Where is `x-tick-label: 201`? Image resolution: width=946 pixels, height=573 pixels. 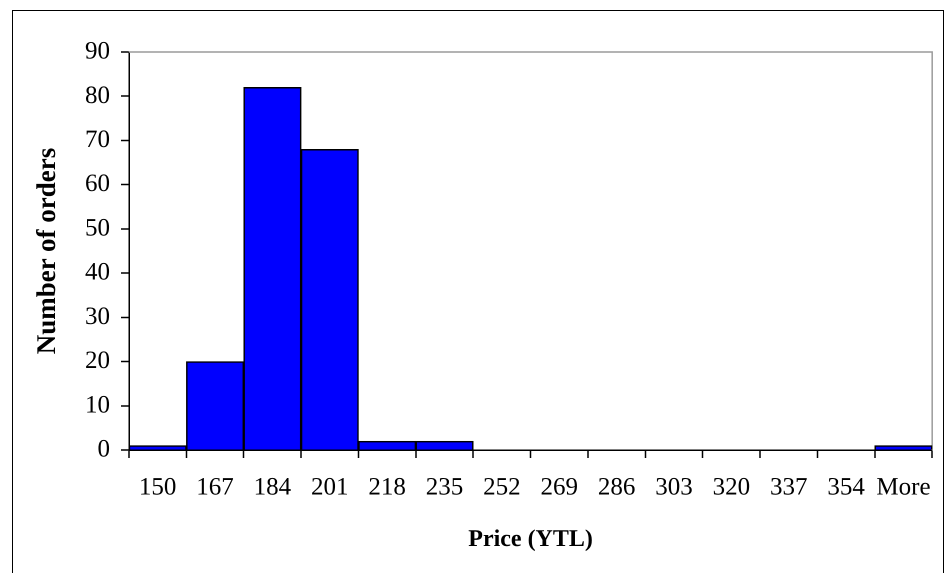 x-tick-label: 201 is located at coordinates (330, 487).